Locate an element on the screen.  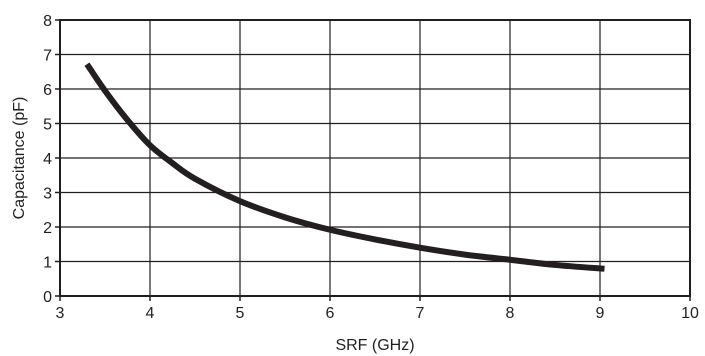
x-tick-label: 4 is located at coordinates (150, 313).